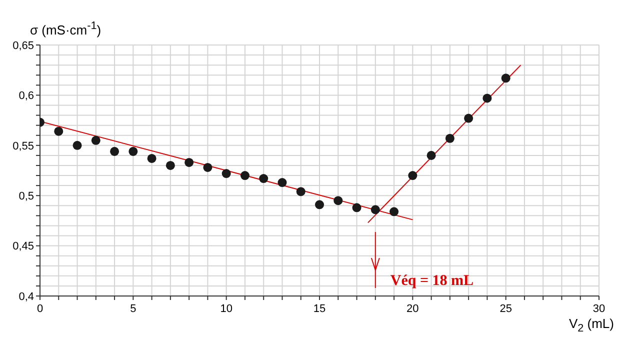  Describe the element at coordinates (319, 309) in the screenshot. I see `x-tick-label: 15` at that location.